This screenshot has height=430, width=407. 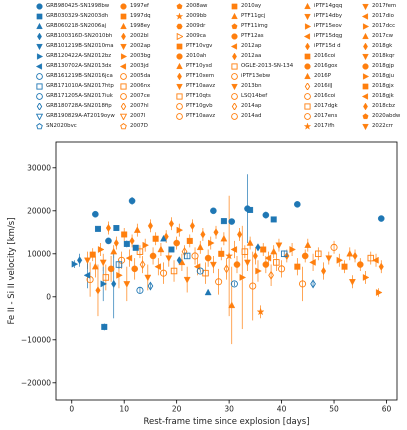 What do you see at coordinates (39, 253) in the screenshot?
I see `y-tick-label: 10000` at bounding box center [39, 253].